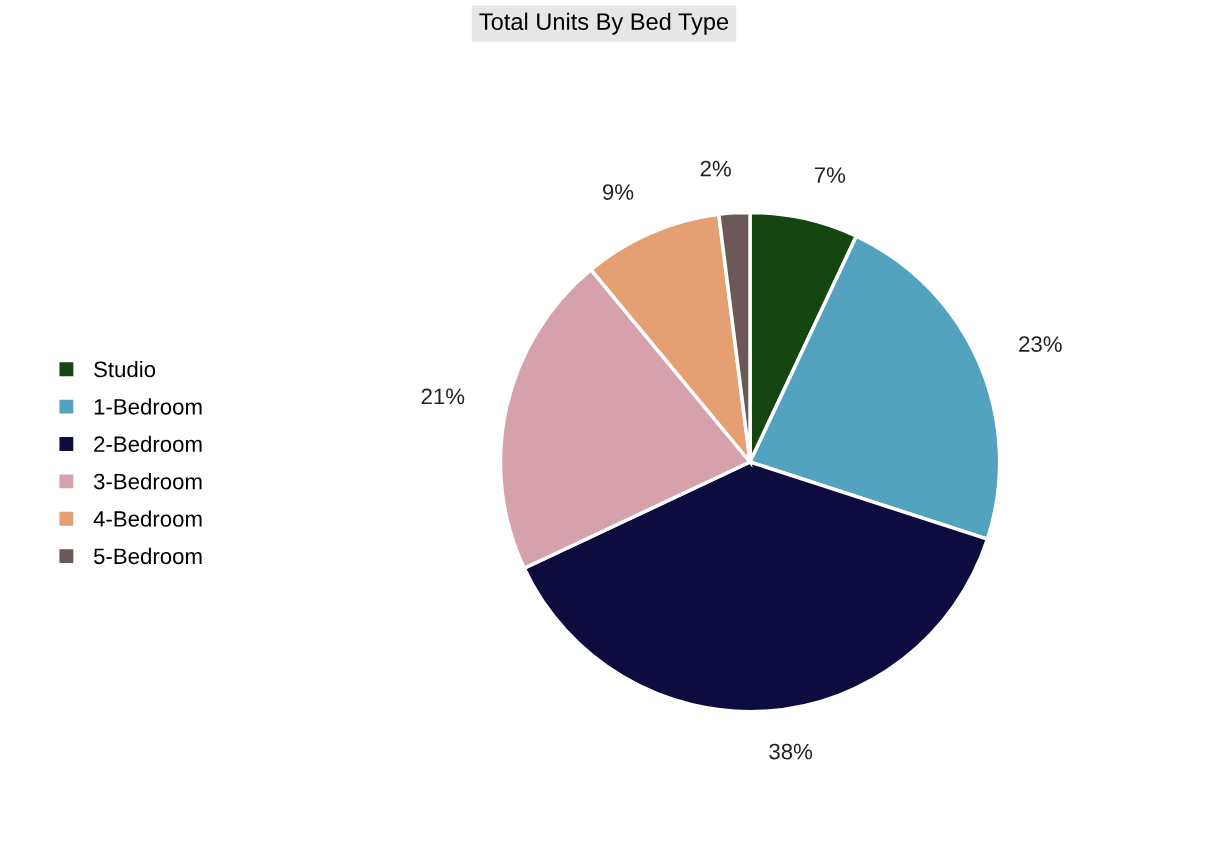  What do you see at coordinates (148, 444) in the screenshot?
I see `legend-label: 2-Bedroom` at bounding box center [148, 444].